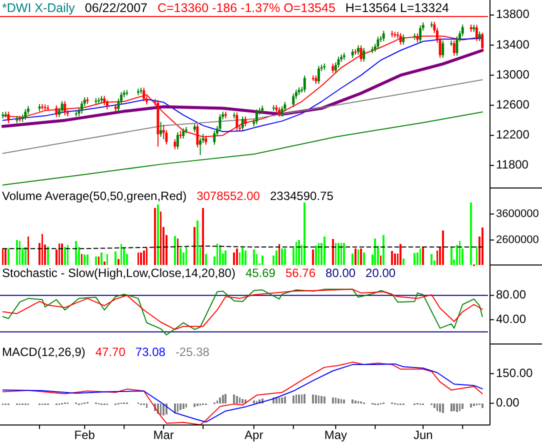  I want to click on y-tick-label: 3600000, so click(517, 214).